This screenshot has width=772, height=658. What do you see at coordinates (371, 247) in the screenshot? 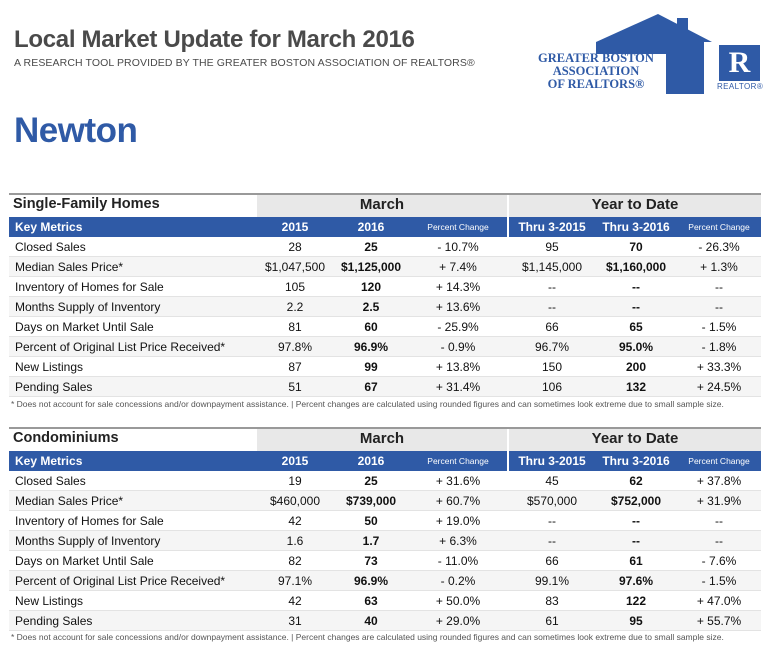
I see `cell-m2016: 25` at bounding box center [371, 247].